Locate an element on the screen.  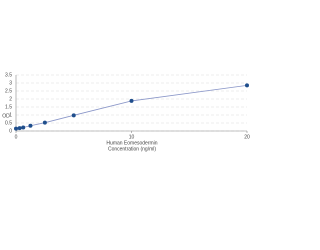
y-tick-label: 0.5 is located at coordinates (8, 123).